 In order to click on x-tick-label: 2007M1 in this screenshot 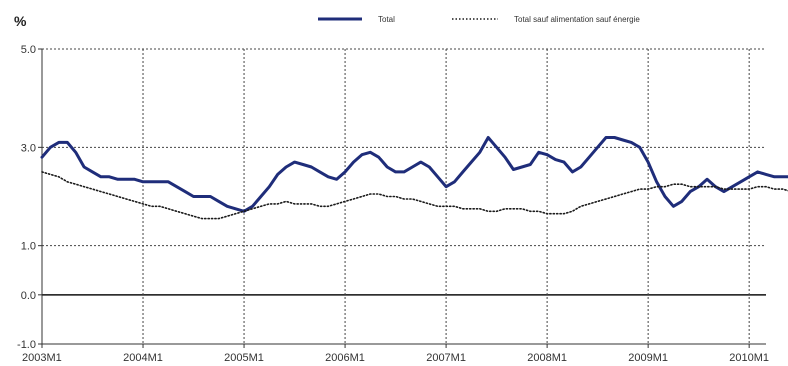, I will do `click(446, 358)`.